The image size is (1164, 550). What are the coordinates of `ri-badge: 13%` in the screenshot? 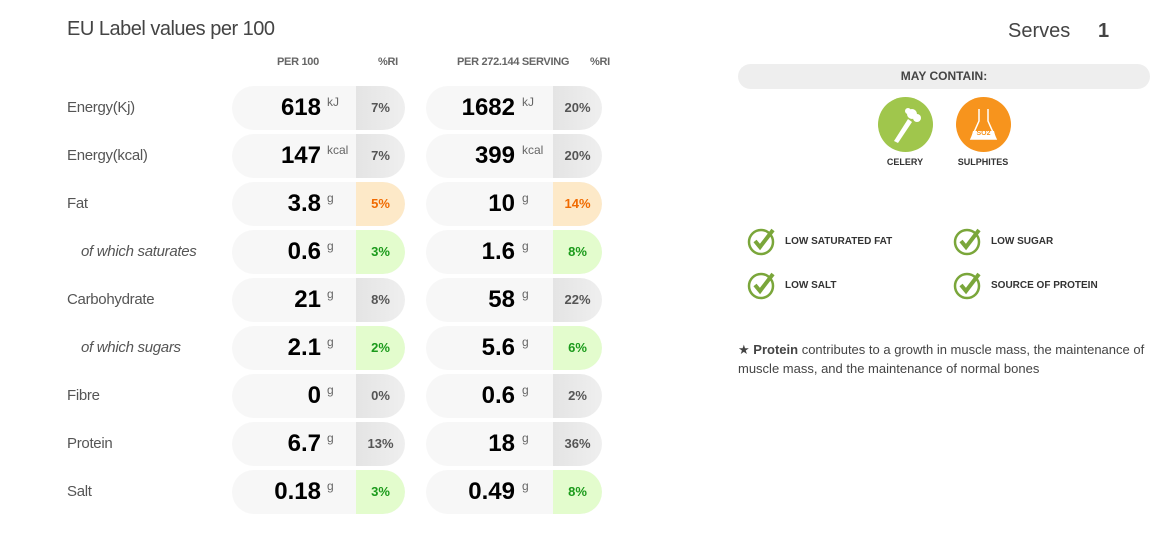 It's located at (380, 444).